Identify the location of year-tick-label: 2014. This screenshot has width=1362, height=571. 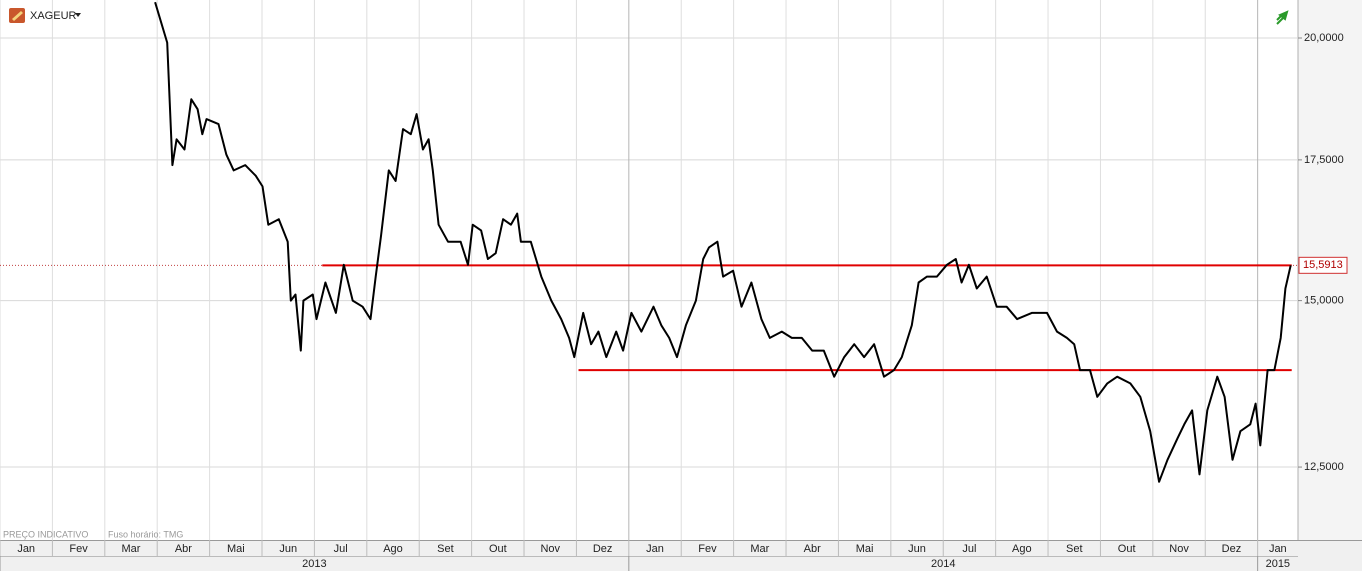
(943, 564).